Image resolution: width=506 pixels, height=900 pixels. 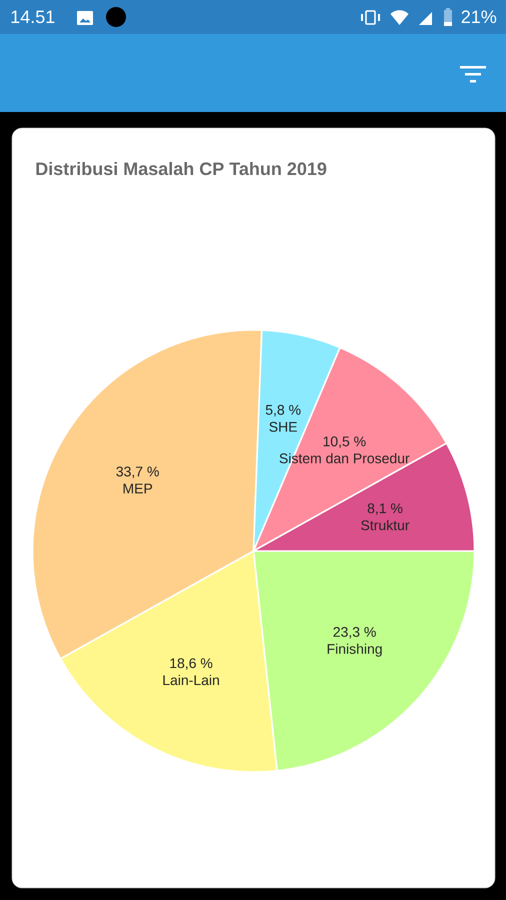 I want to click on slice-label: Struktur, so click(x=385, y=525).